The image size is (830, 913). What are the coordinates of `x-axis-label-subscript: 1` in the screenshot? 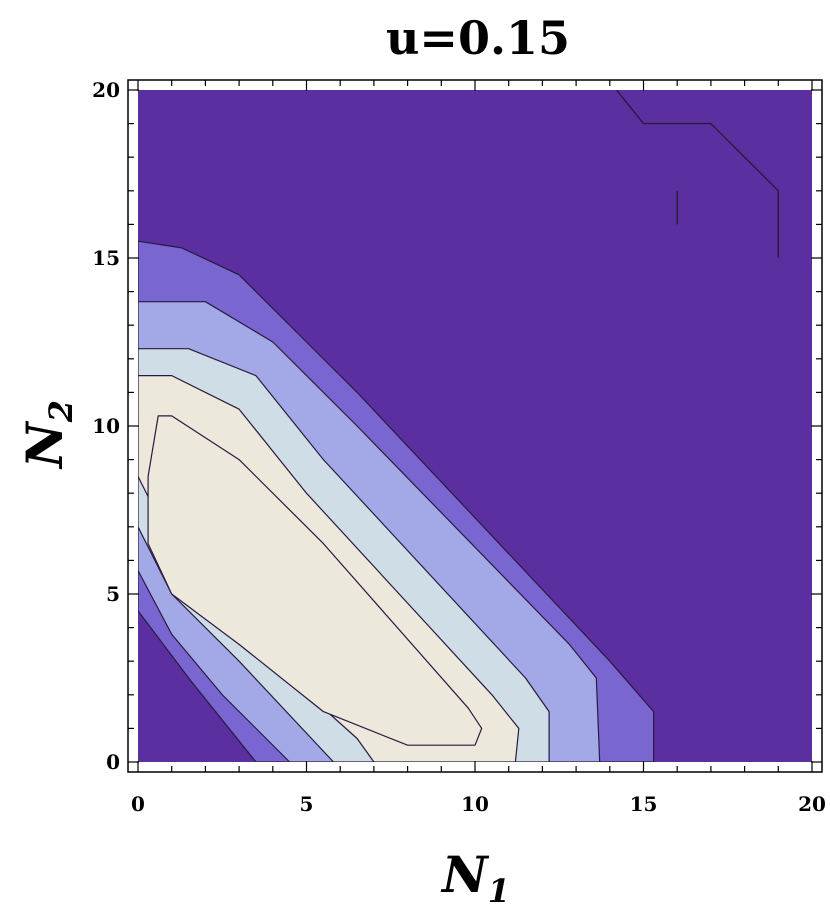 It's located at (499, 891).